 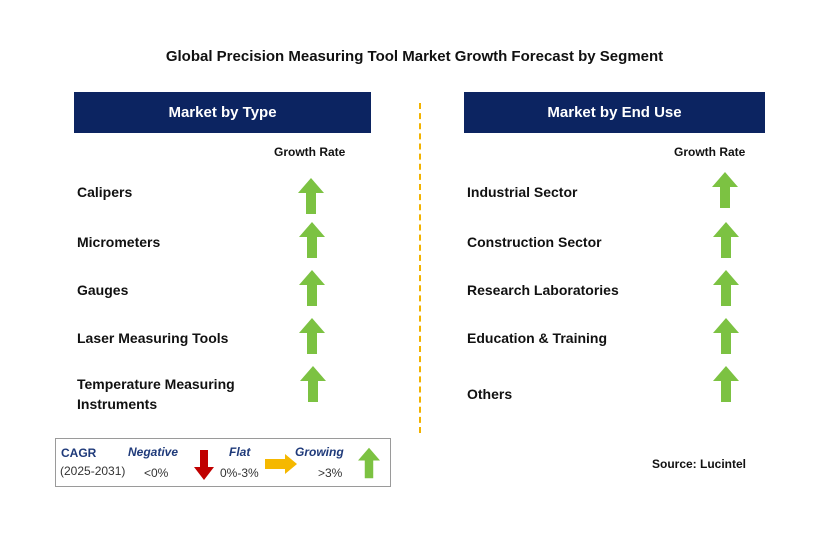 I want to click on market-by-end-use-header-label: Market by End Use, so click(x=614, y=112).